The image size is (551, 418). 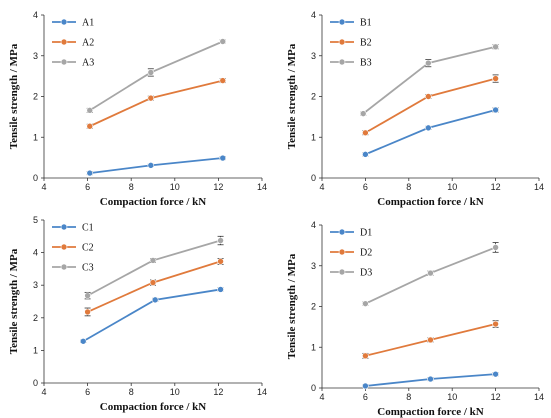 I want to click on legend-label: A2, so click(x=88, y=43).